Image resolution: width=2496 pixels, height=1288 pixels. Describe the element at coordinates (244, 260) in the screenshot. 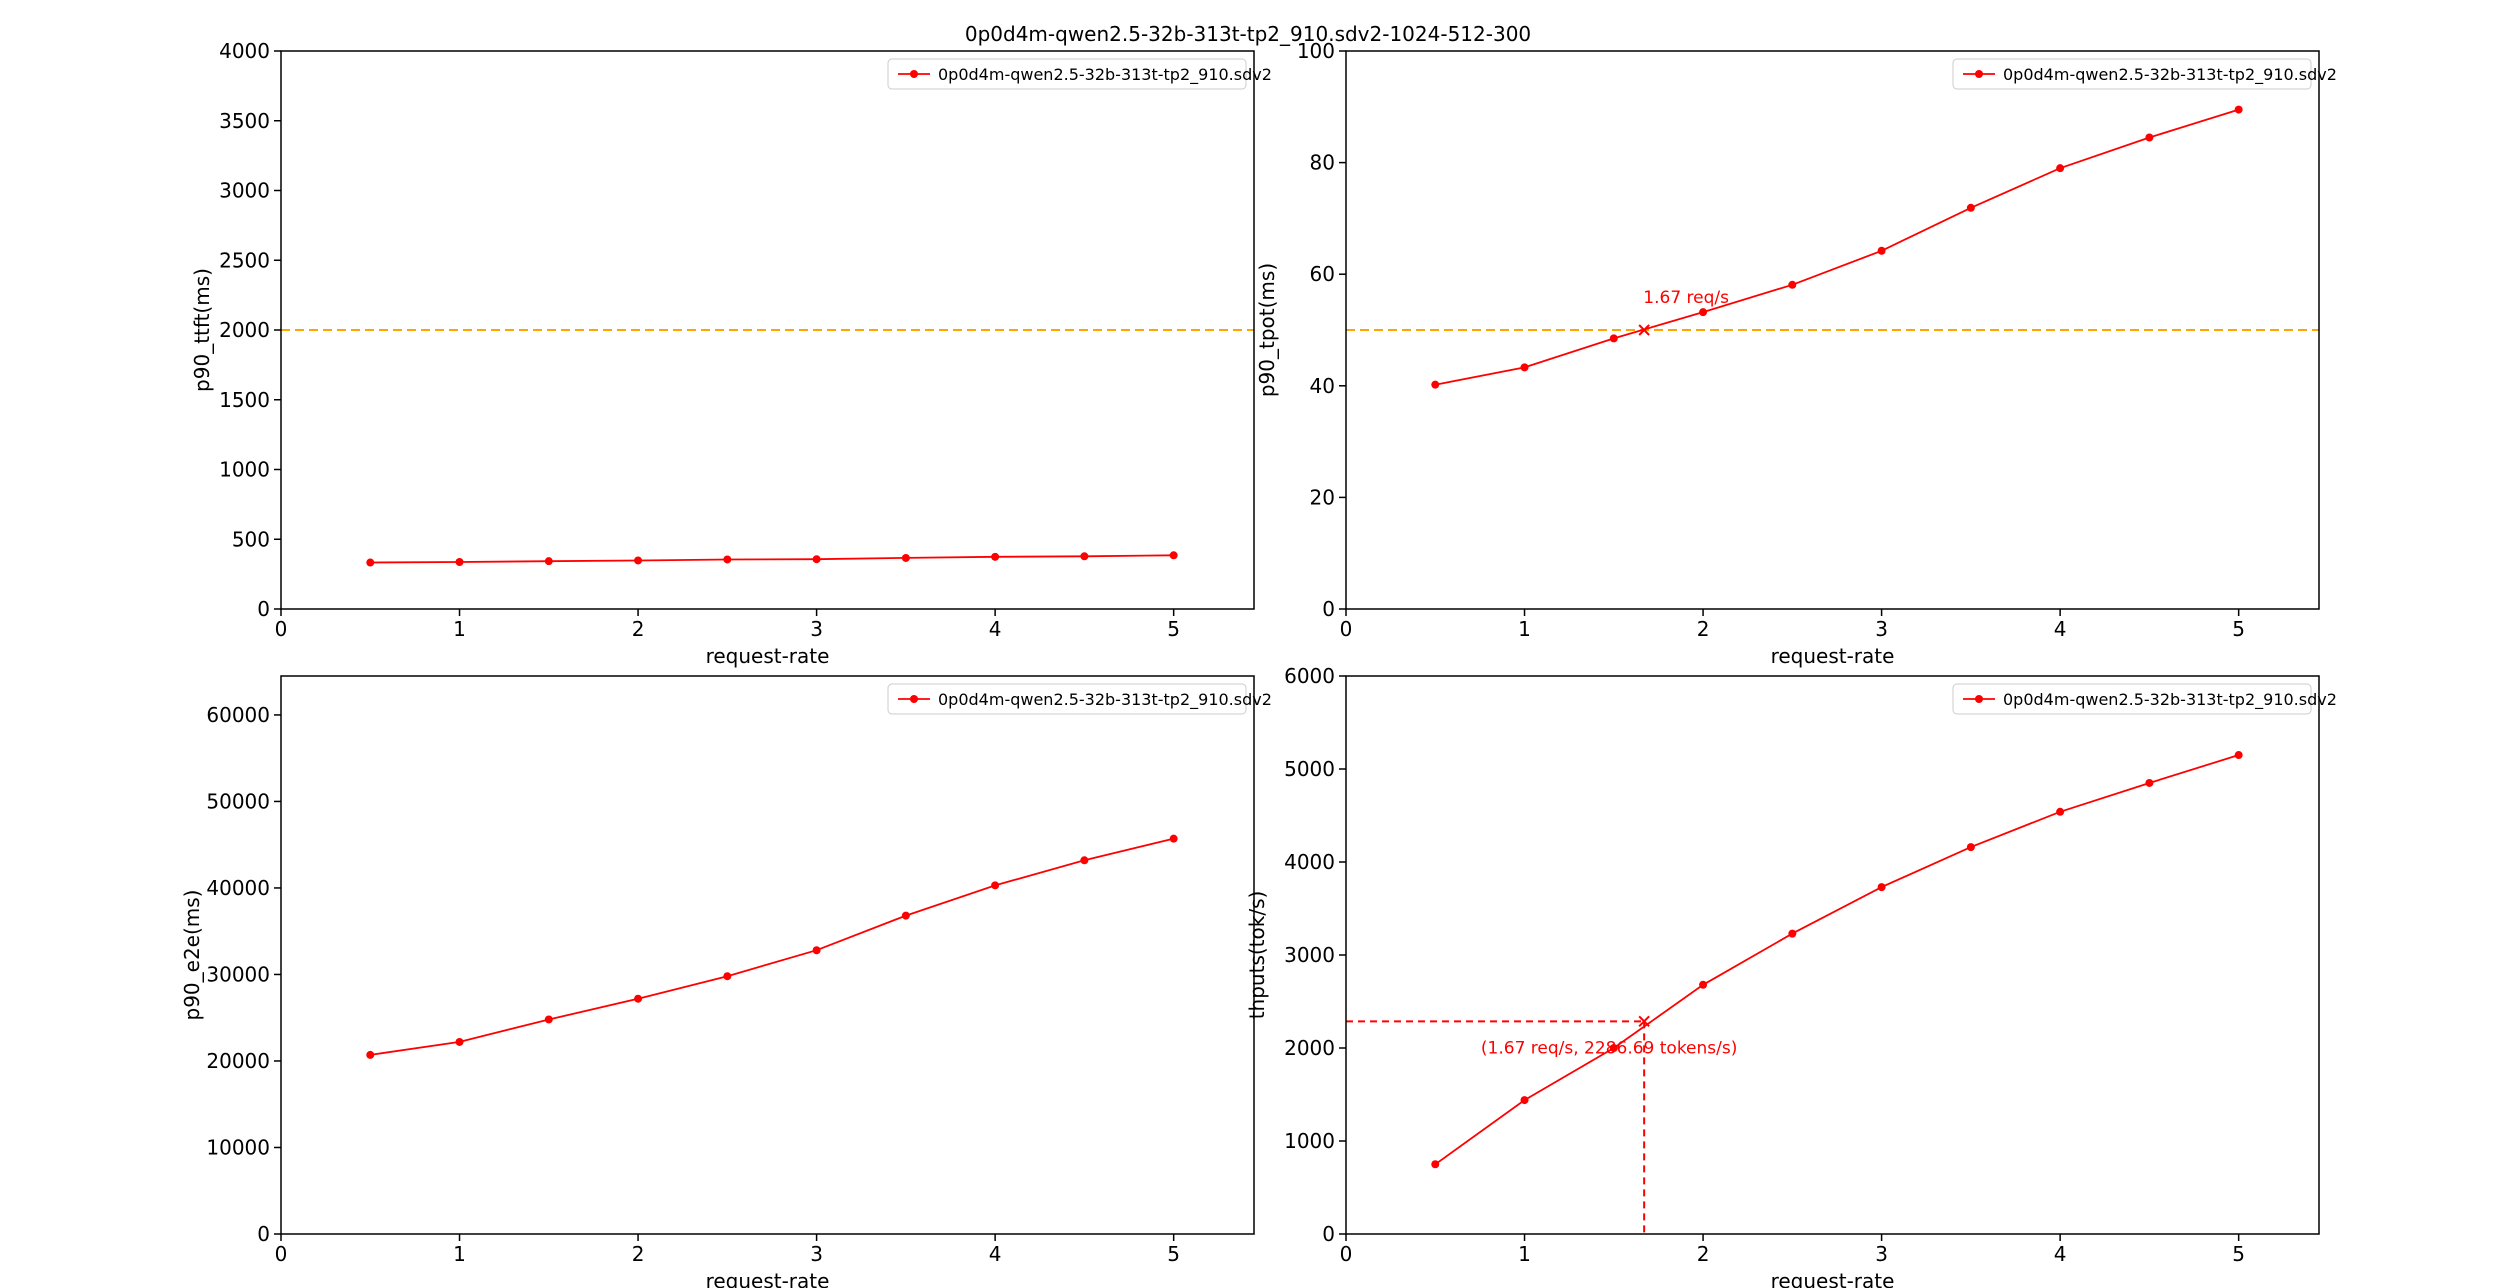

I see `ttft-y-tick-label: 2500` at that location.